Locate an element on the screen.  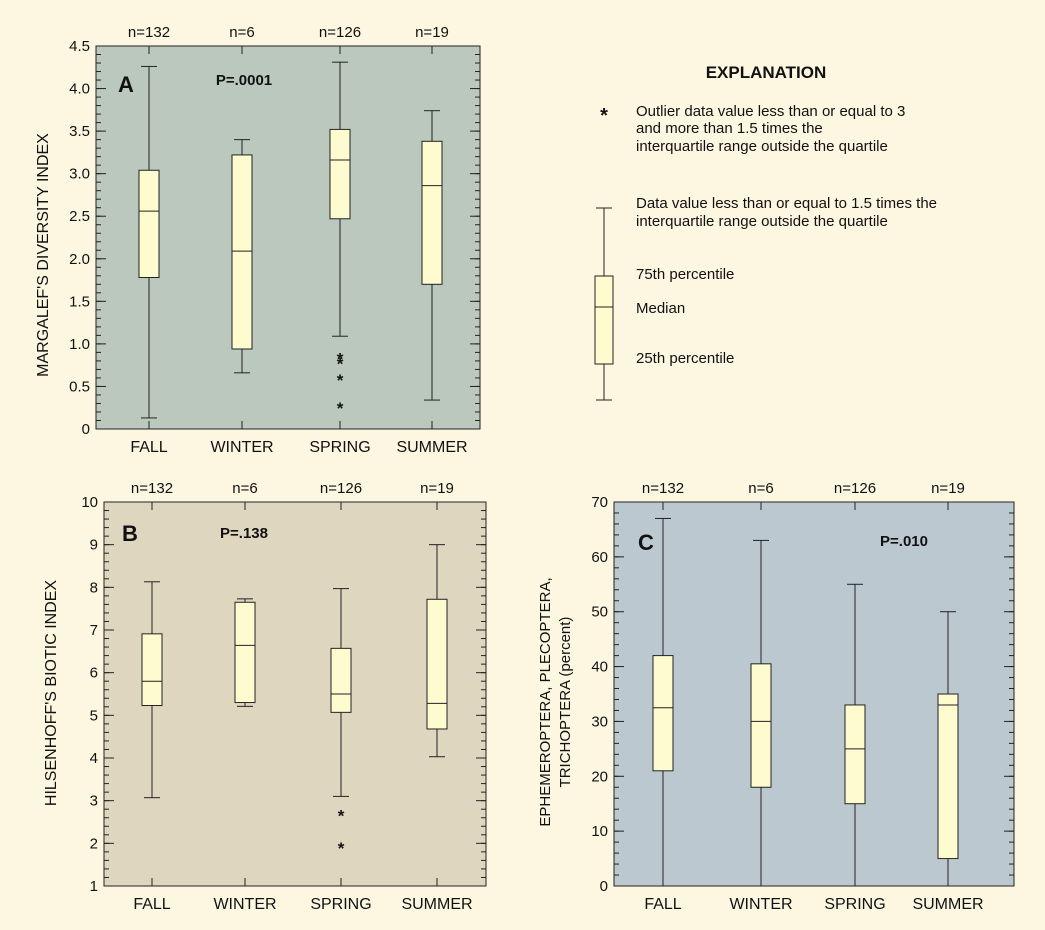
panel-a-y-tick-label: 1.0 is located at coordinates (79, 344).